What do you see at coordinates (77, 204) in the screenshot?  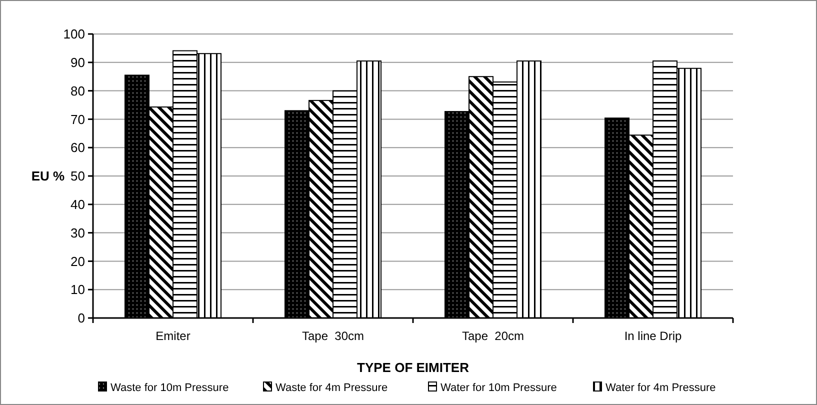 I see `y-tick-label: 40` at bounding box center [77, 204].